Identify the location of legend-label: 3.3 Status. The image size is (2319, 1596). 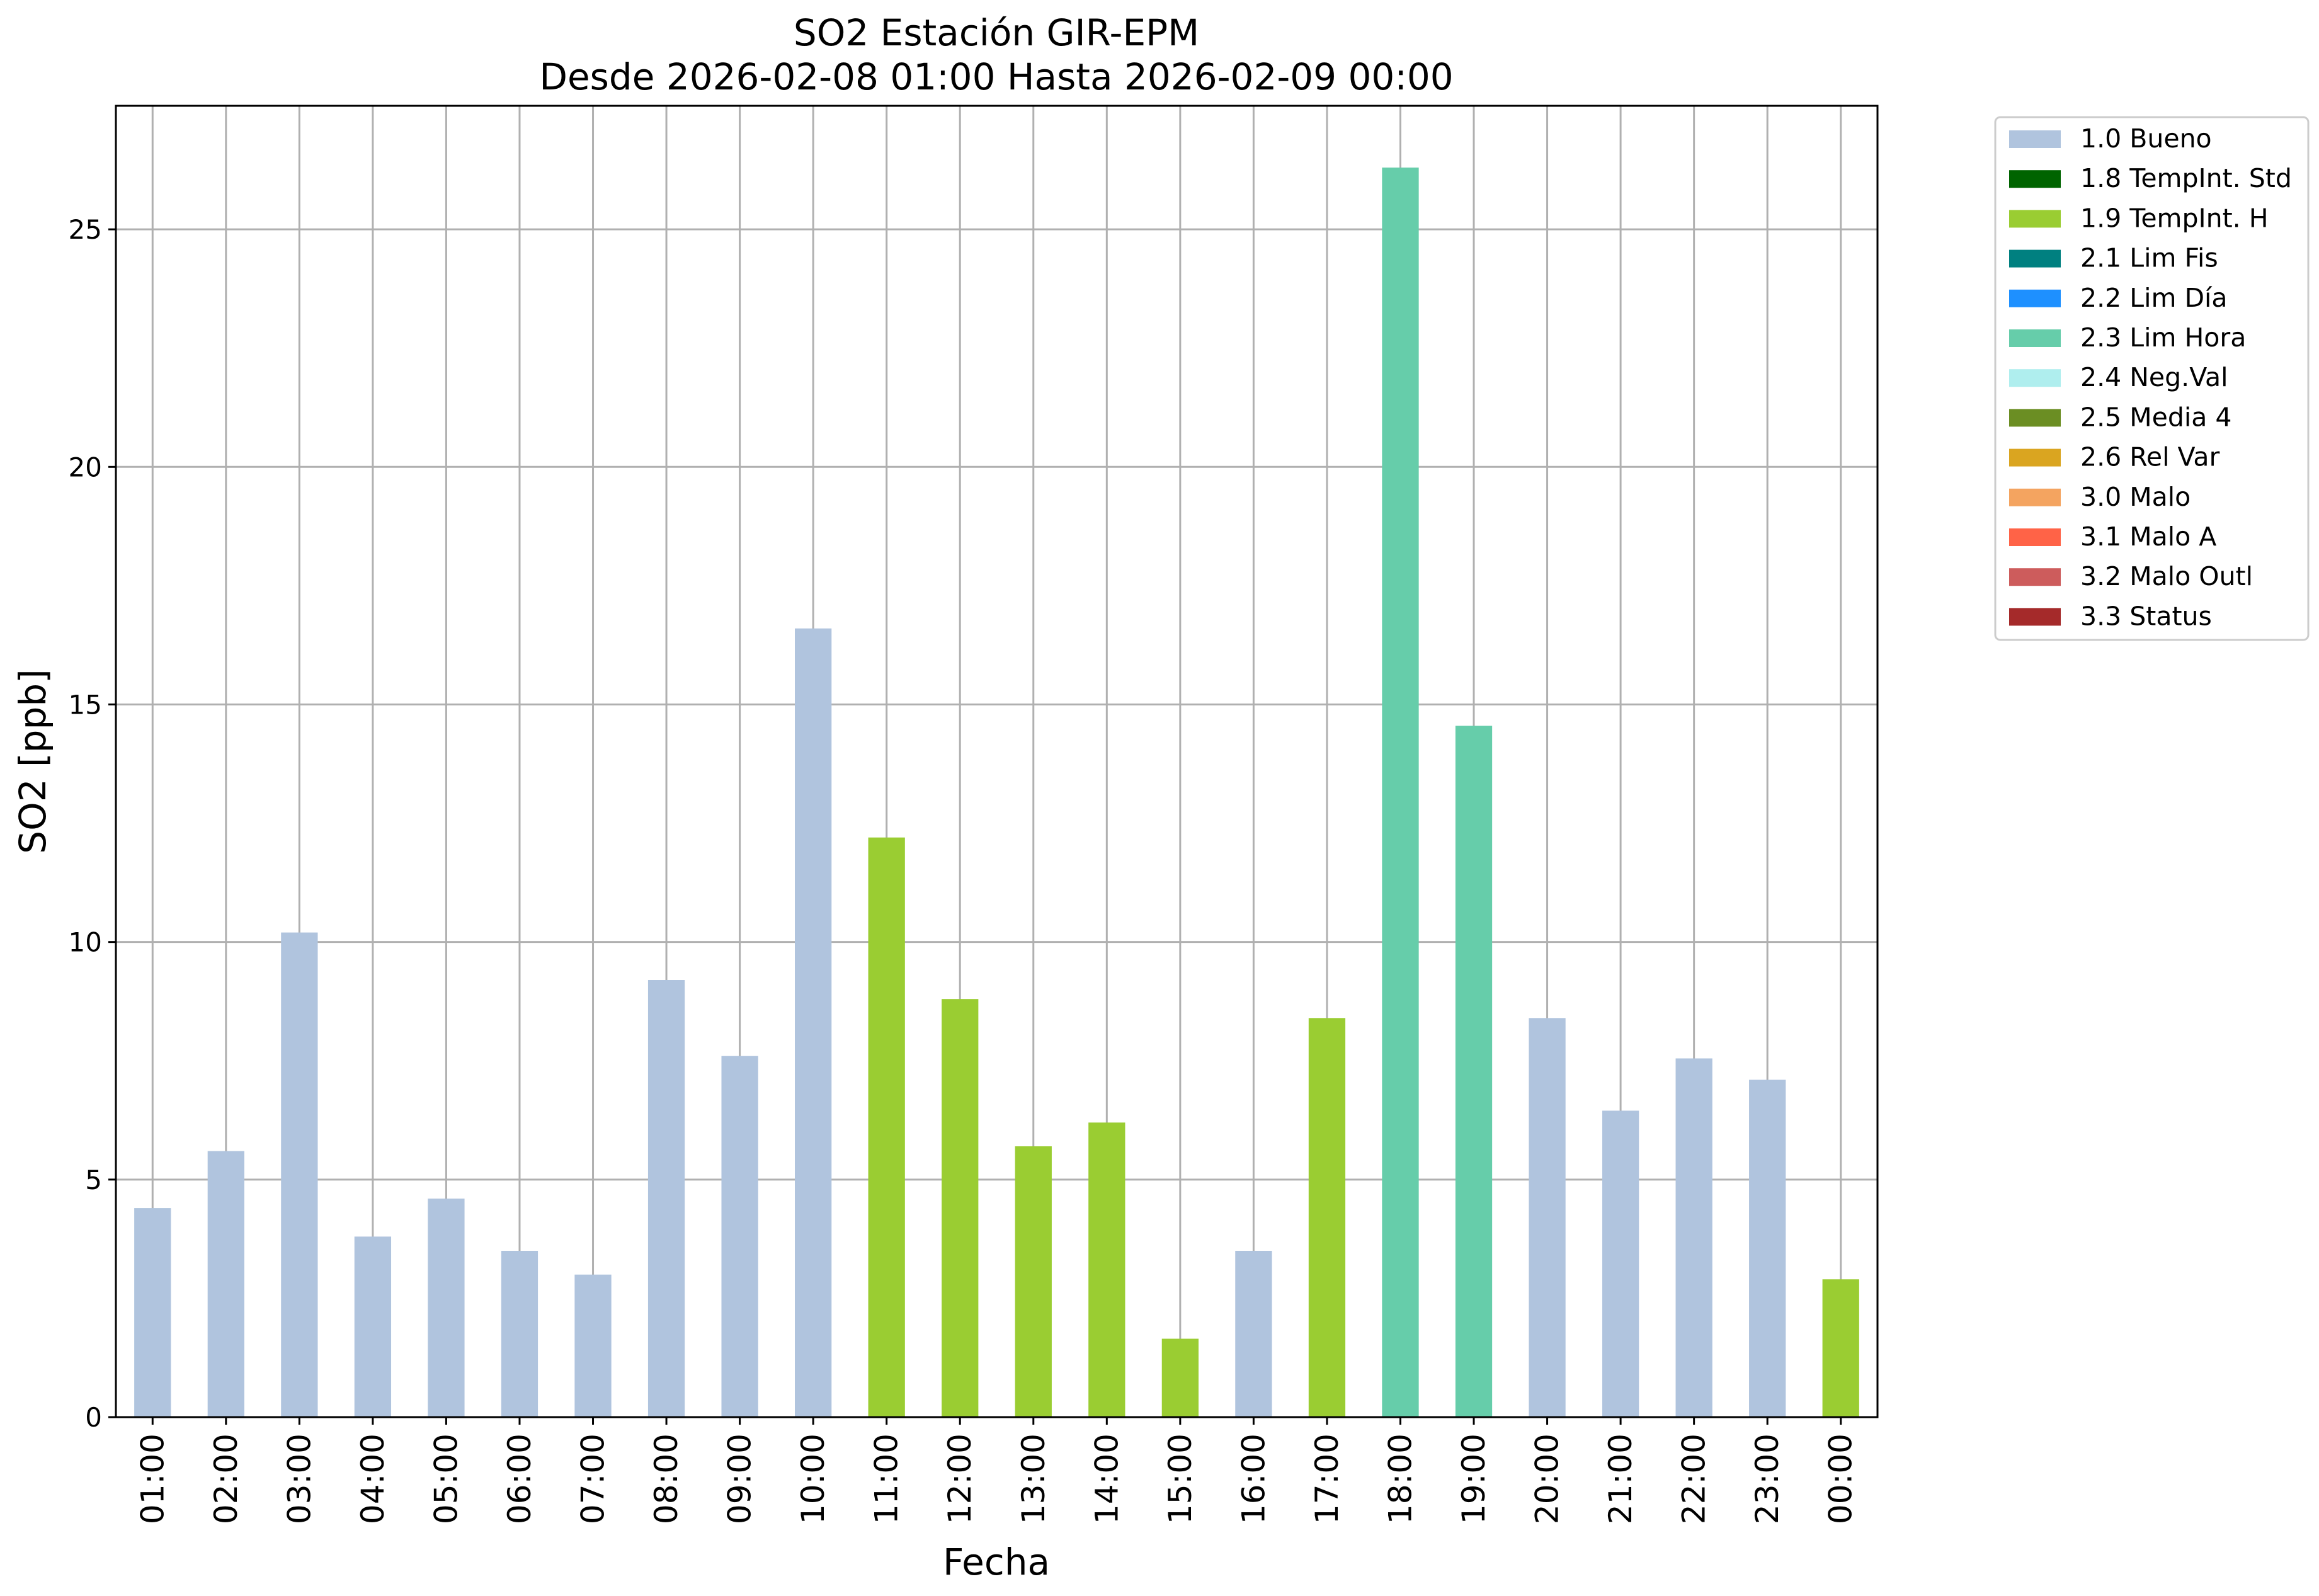
(2146, 616).